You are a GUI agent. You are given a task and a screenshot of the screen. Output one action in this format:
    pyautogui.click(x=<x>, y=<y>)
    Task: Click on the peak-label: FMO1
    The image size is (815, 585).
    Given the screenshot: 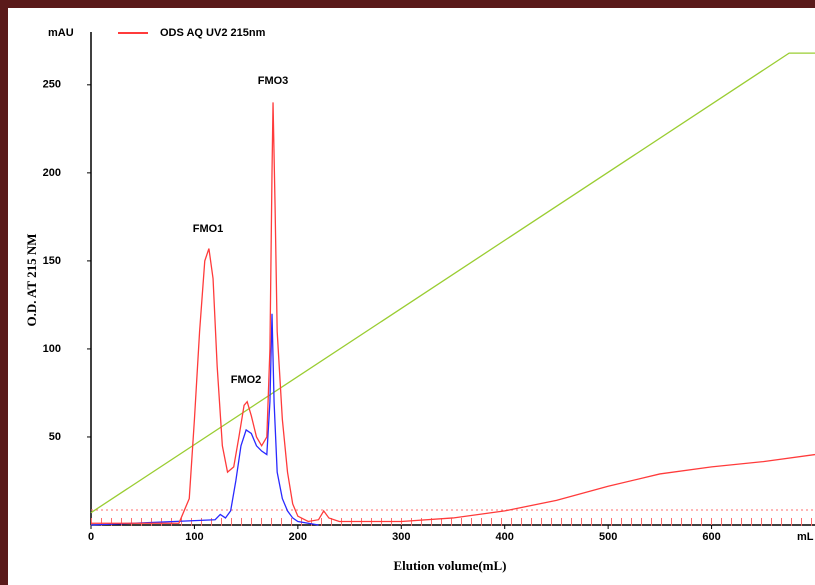 What is the action you would take?
    pyautogui.click(x=208, y=229)
    